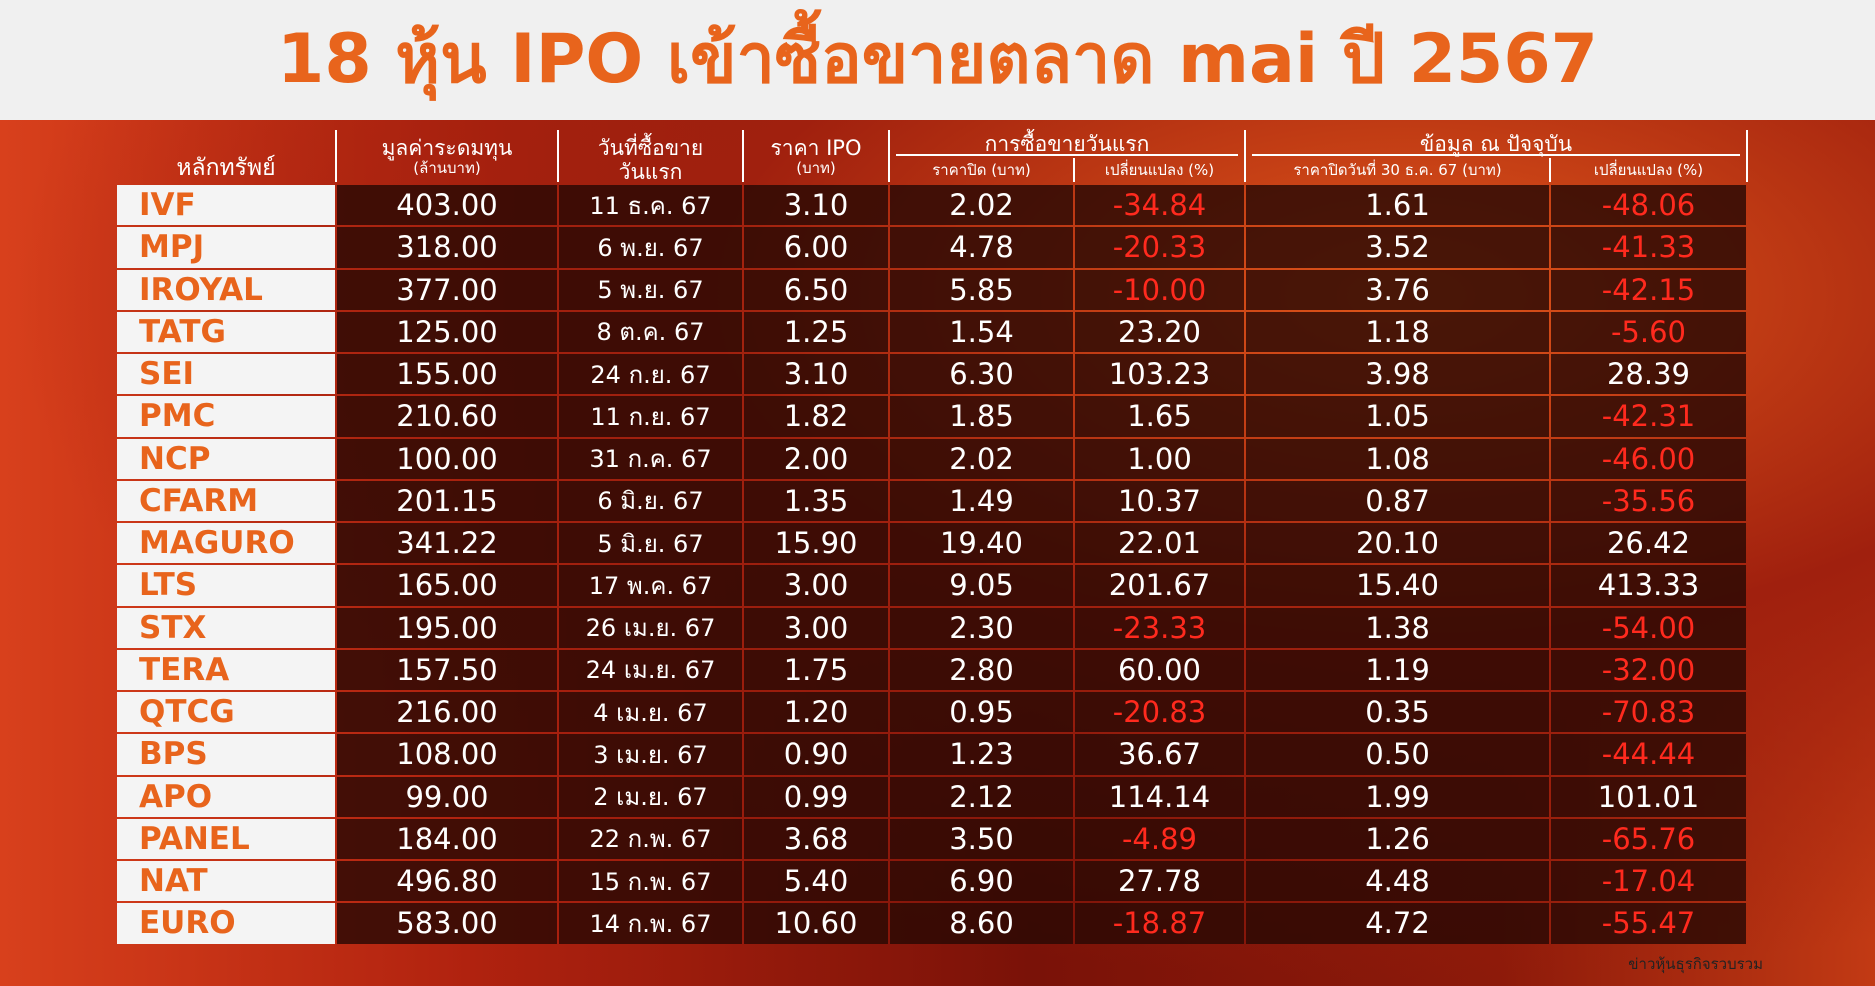 This screenshot has height=986, width=1875. What do you see at coordinates (1397, 923) in the screenshot?
I see `data-cell: 4.72` at bounding box center [1397, 923].